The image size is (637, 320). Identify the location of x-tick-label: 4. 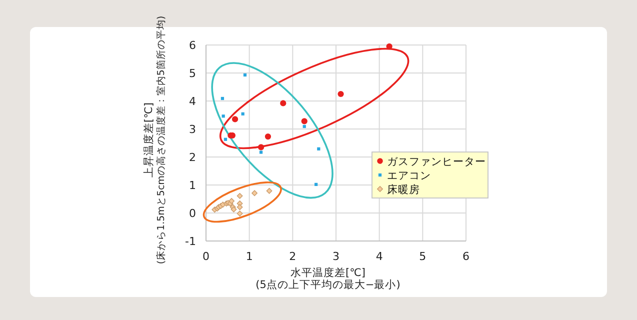
(379, 256).